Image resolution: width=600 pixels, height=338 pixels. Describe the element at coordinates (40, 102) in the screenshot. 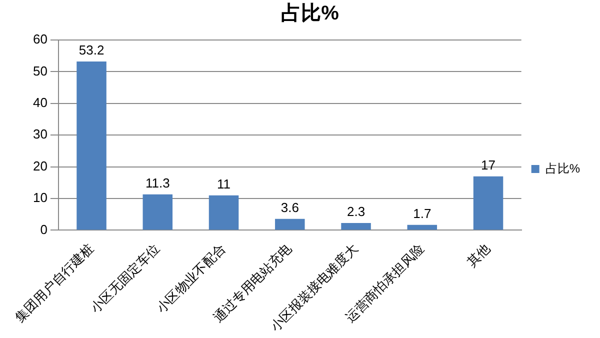

I see `y-tick-label: 40` at that location.